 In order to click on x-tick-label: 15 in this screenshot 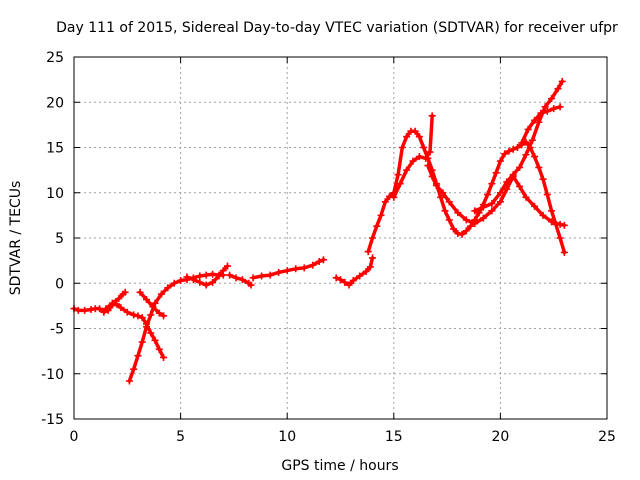, I will do `click(394, 437)`.